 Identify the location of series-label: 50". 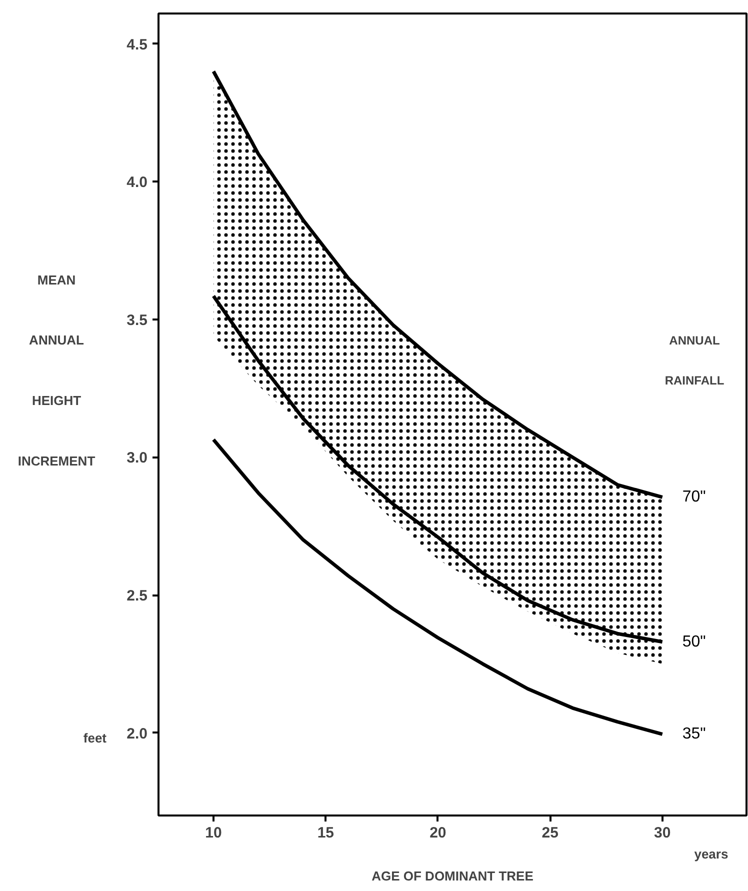
(694, 641).